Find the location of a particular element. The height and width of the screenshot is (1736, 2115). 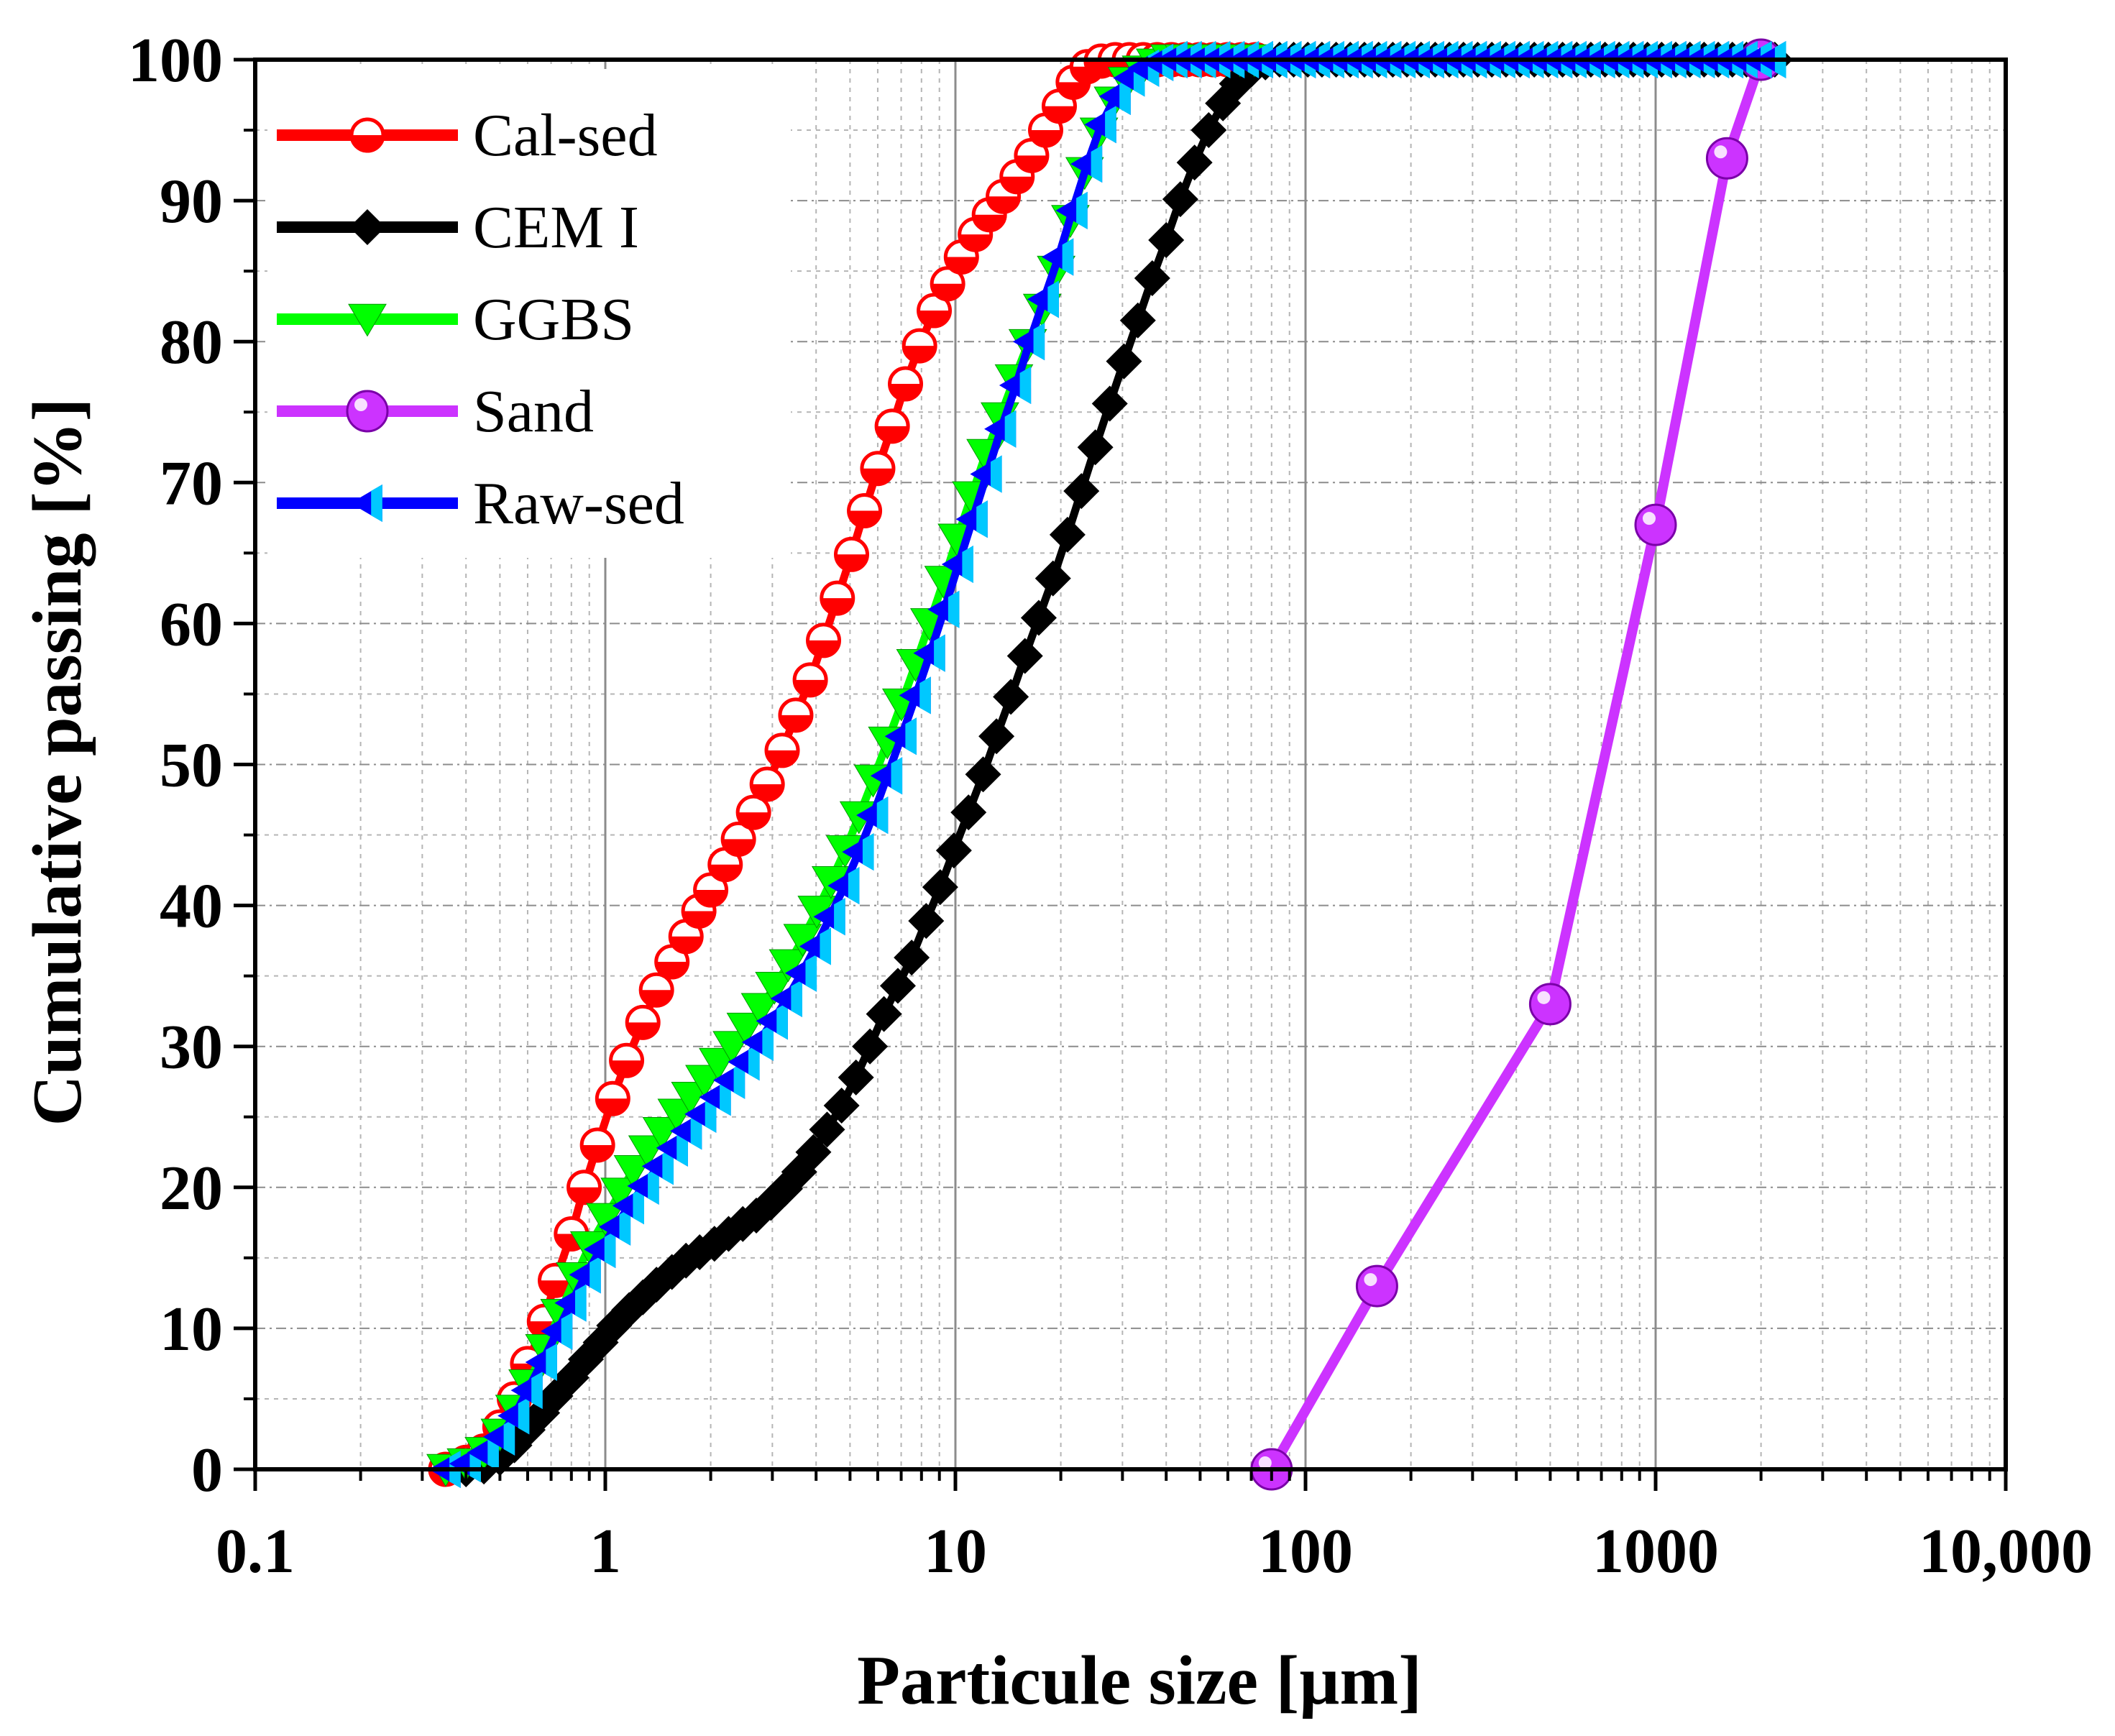

legend-label: GGBS is located at coordinates (553, 319).